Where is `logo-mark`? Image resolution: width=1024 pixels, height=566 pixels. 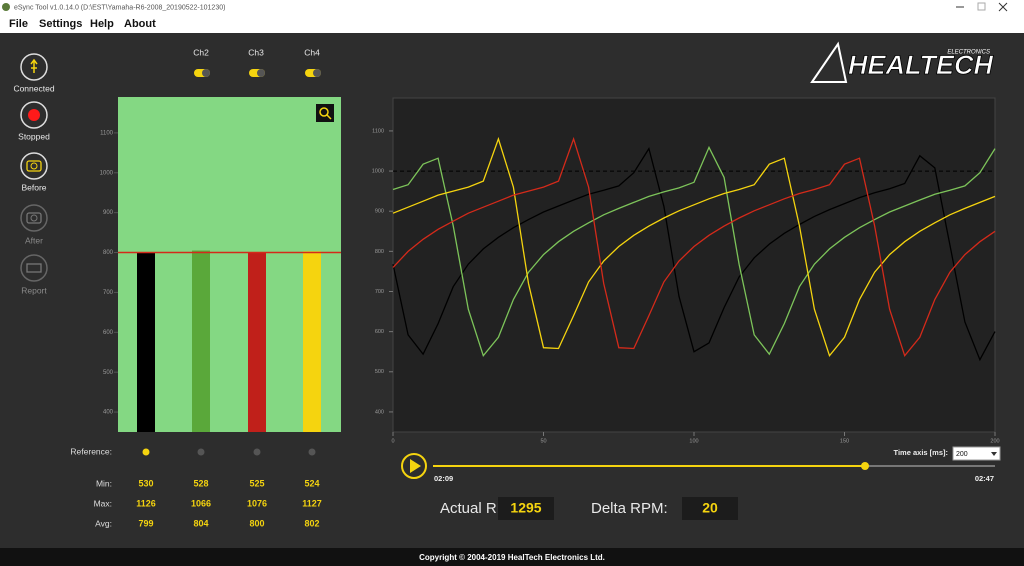 logo-mark is located at coordinates (829, 62).